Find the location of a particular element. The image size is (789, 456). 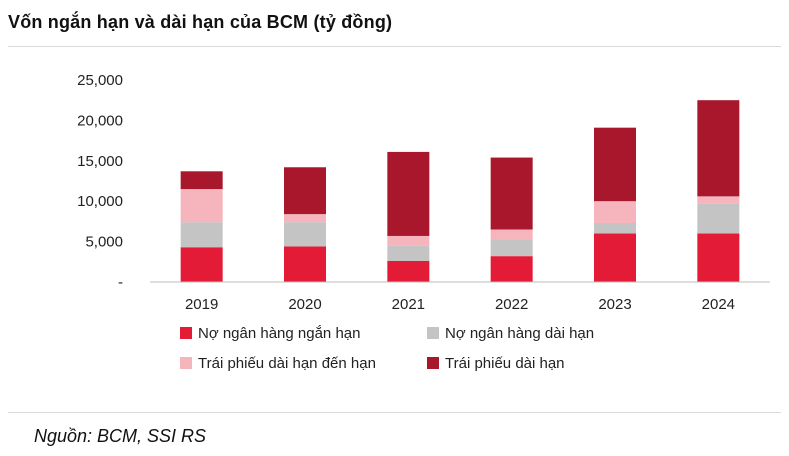

legend-label: Trái phiếu dài hạn is located at coordinates (505, 363).